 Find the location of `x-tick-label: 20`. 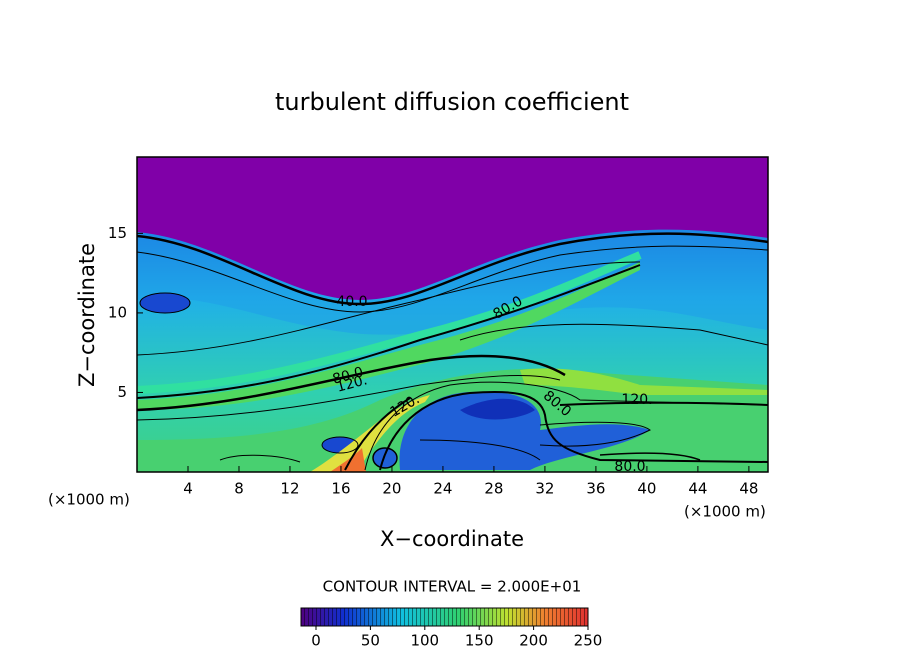

x-tick-label: 20 is located at coordinates (391, 489).